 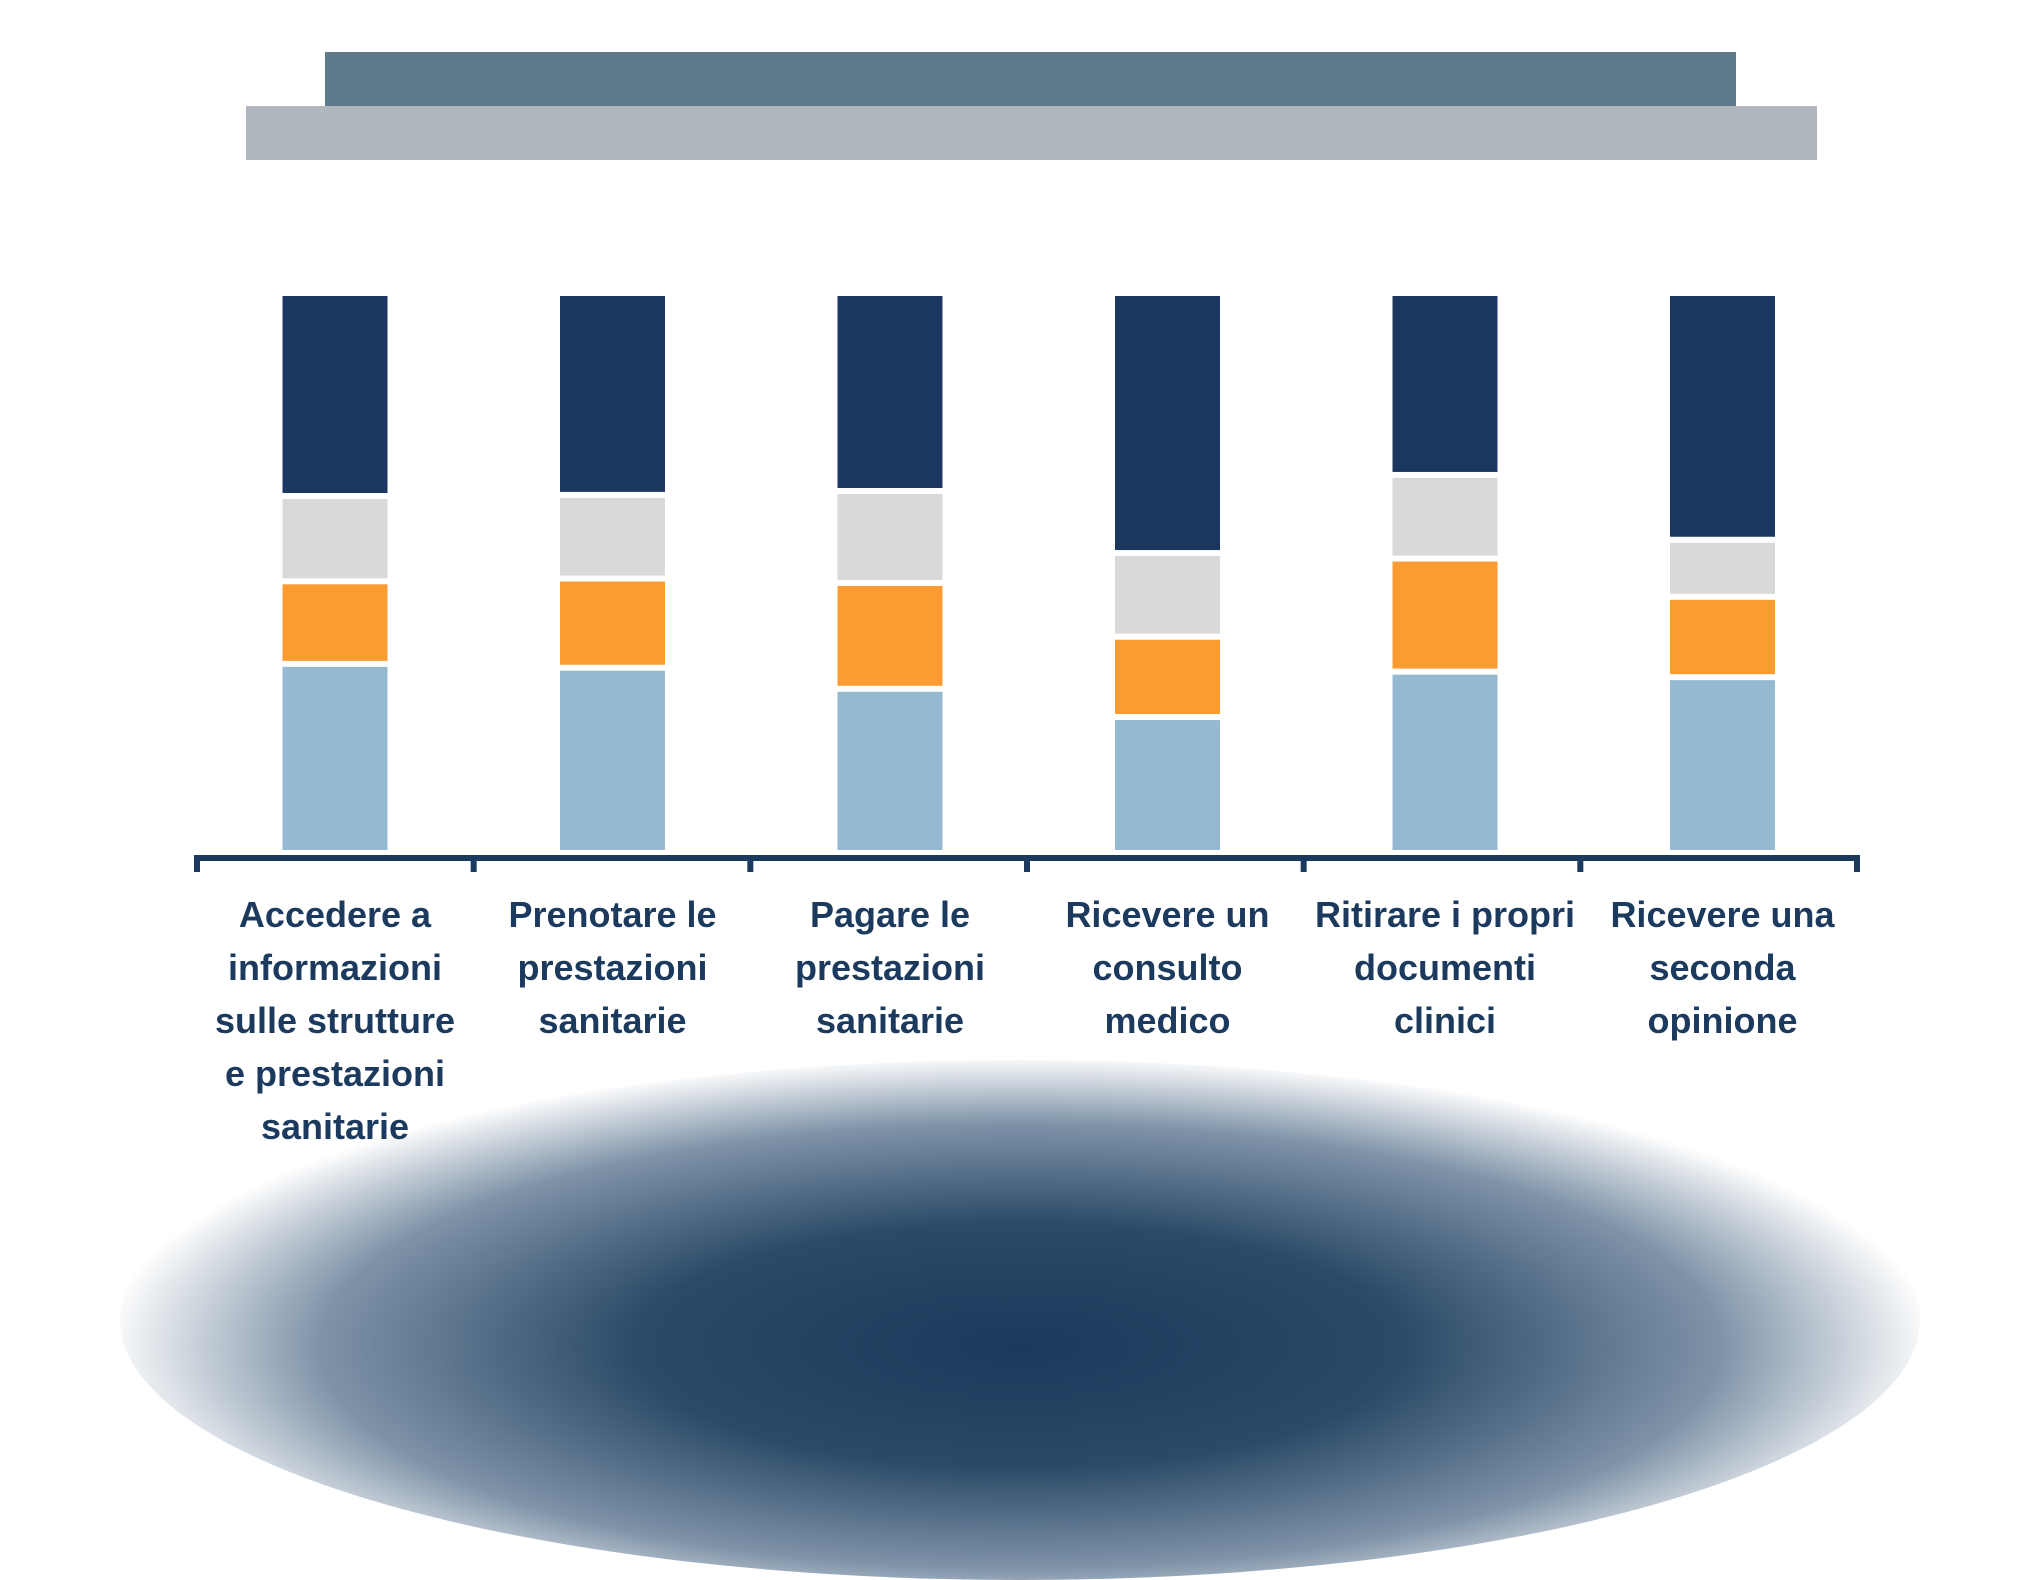 I want to click on x-tick-label: Ritirare i propri documenti clinici, so click(x=1445, y=967).